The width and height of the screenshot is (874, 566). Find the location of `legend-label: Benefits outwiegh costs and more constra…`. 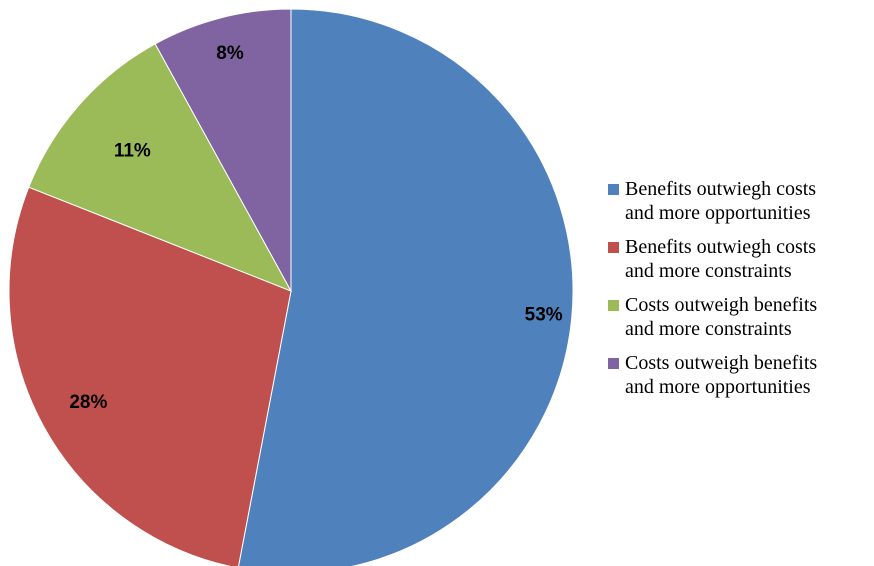

legend-label: Benefits outwiegh costs and more constra… is located at coordinates (721, 259).